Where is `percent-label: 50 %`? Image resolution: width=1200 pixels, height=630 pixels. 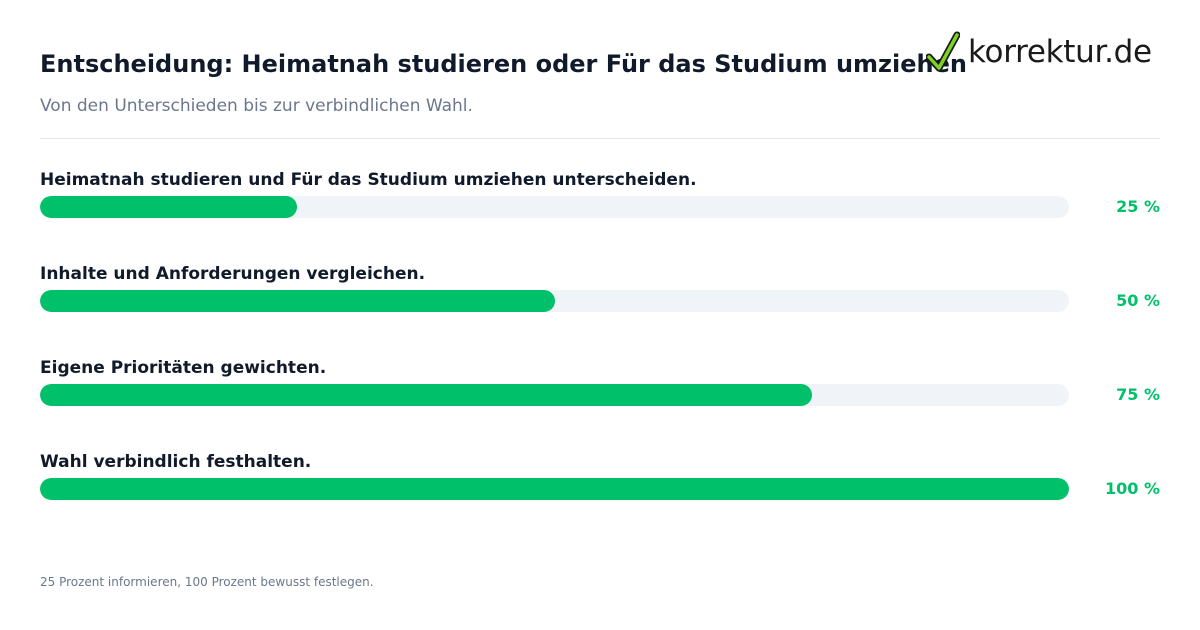 percent-label: 50 % is located at coordinates (1138, 300).